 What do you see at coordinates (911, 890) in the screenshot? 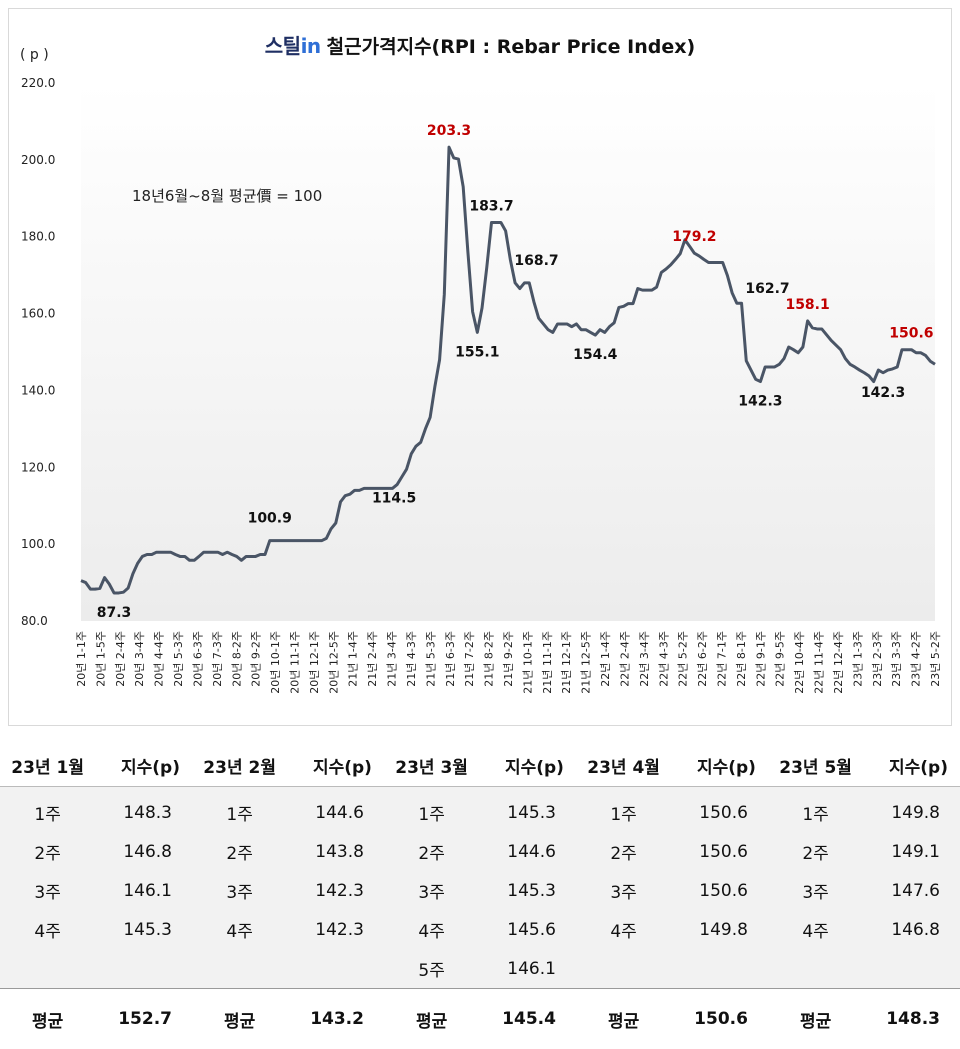
I see `value-cell: 147.6` at bounding box center [911, 890].